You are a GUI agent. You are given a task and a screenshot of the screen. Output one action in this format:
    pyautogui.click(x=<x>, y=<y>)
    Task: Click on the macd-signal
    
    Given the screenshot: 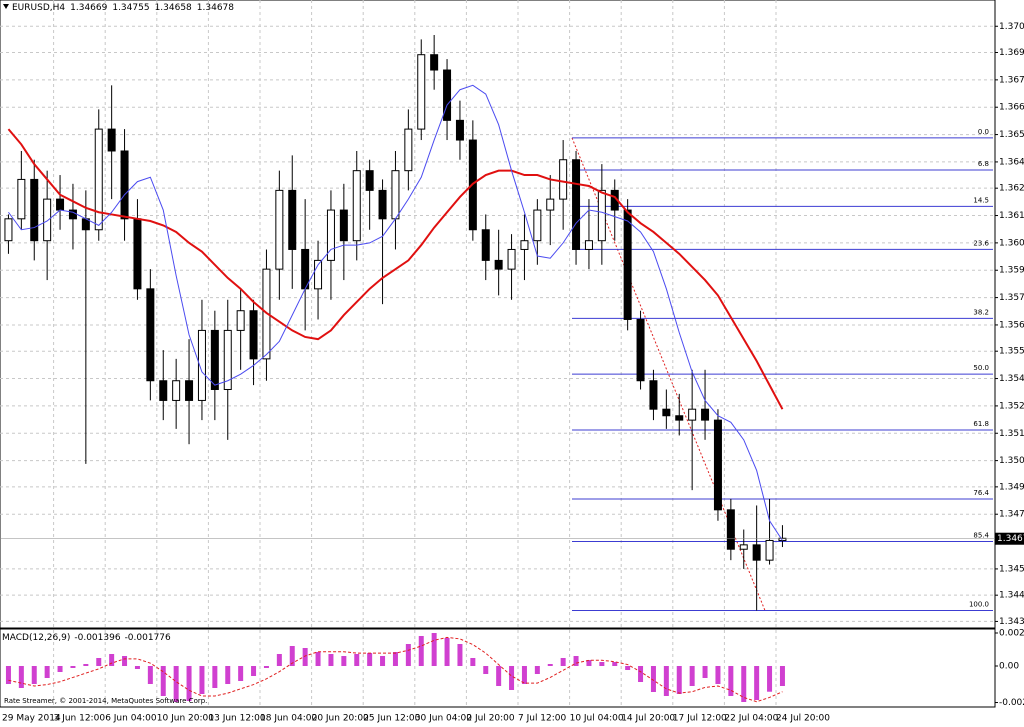 What is the action you would take?
    pyautogui.click(x=395, y=669)
    